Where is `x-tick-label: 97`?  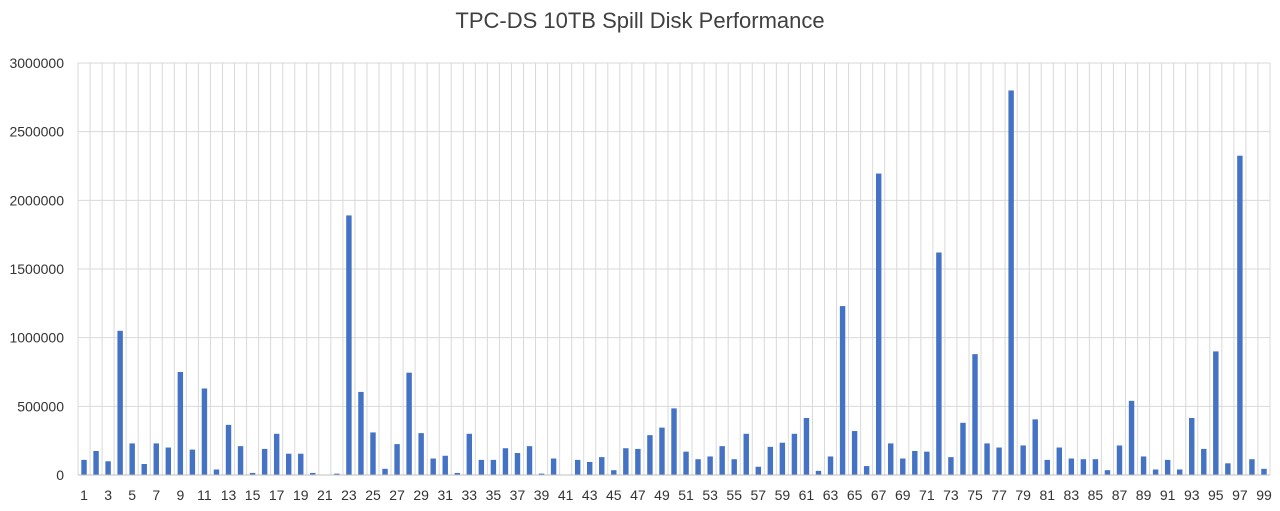 x-tick-label: 97 is located at coordinates (1240, 495).